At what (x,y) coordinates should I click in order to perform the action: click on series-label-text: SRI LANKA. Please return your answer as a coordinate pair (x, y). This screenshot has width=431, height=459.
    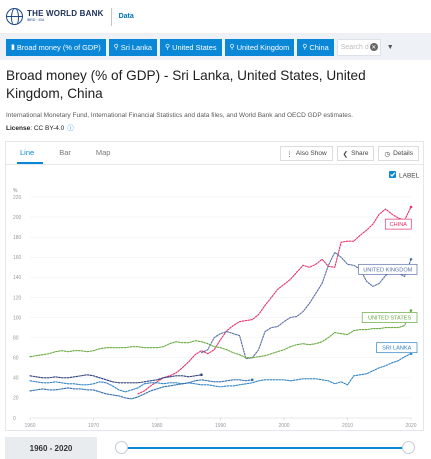
    Looking at the image, I should click on (396, 349).